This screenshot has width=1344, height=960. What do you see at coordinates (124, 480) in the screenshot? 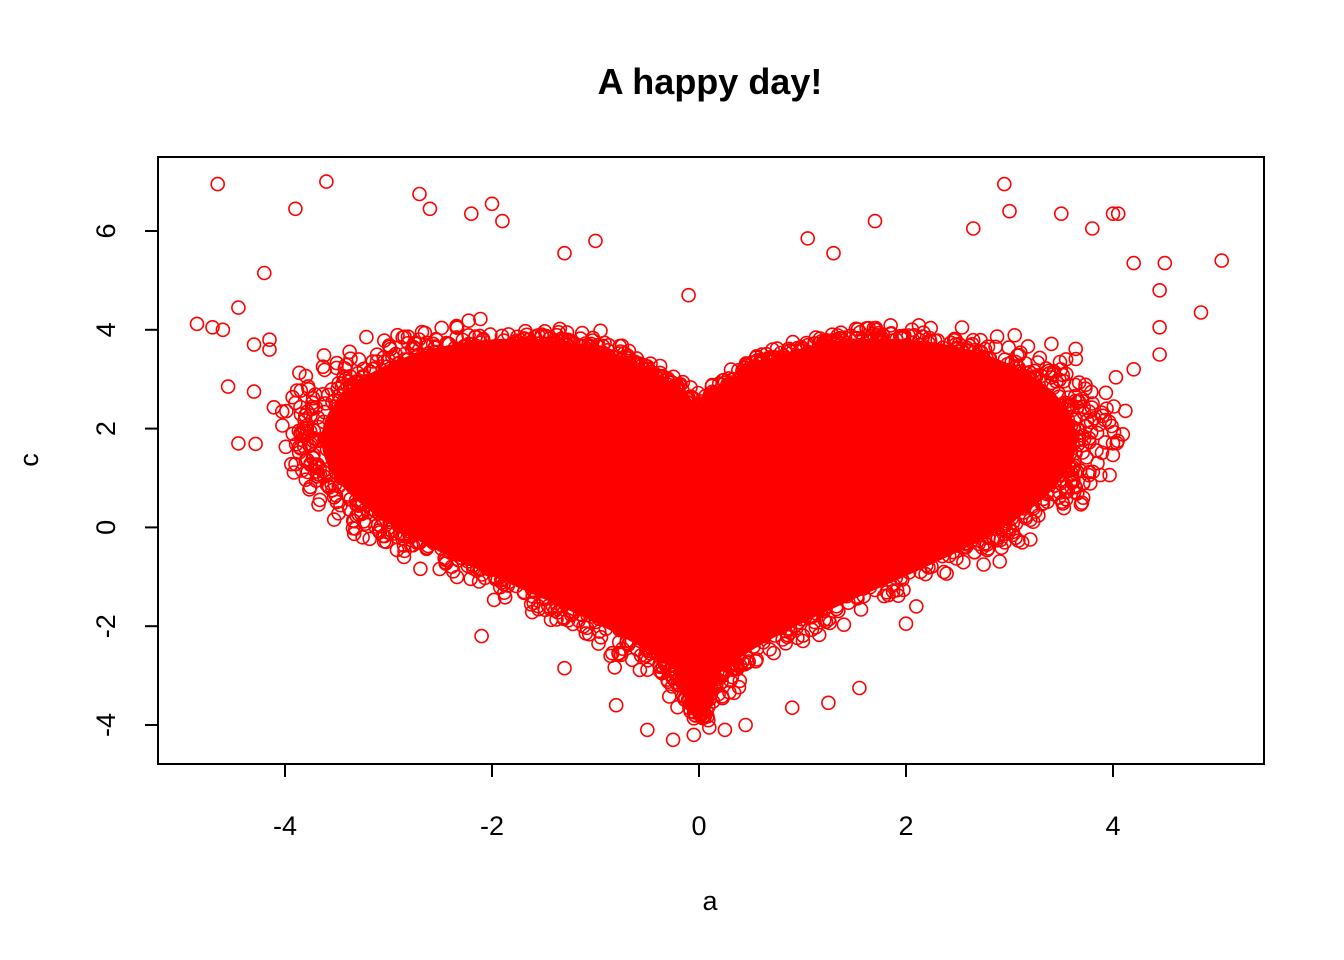
I see `y-axis: -4 -2 0 2 4 6` at bounding box center [124, 480].